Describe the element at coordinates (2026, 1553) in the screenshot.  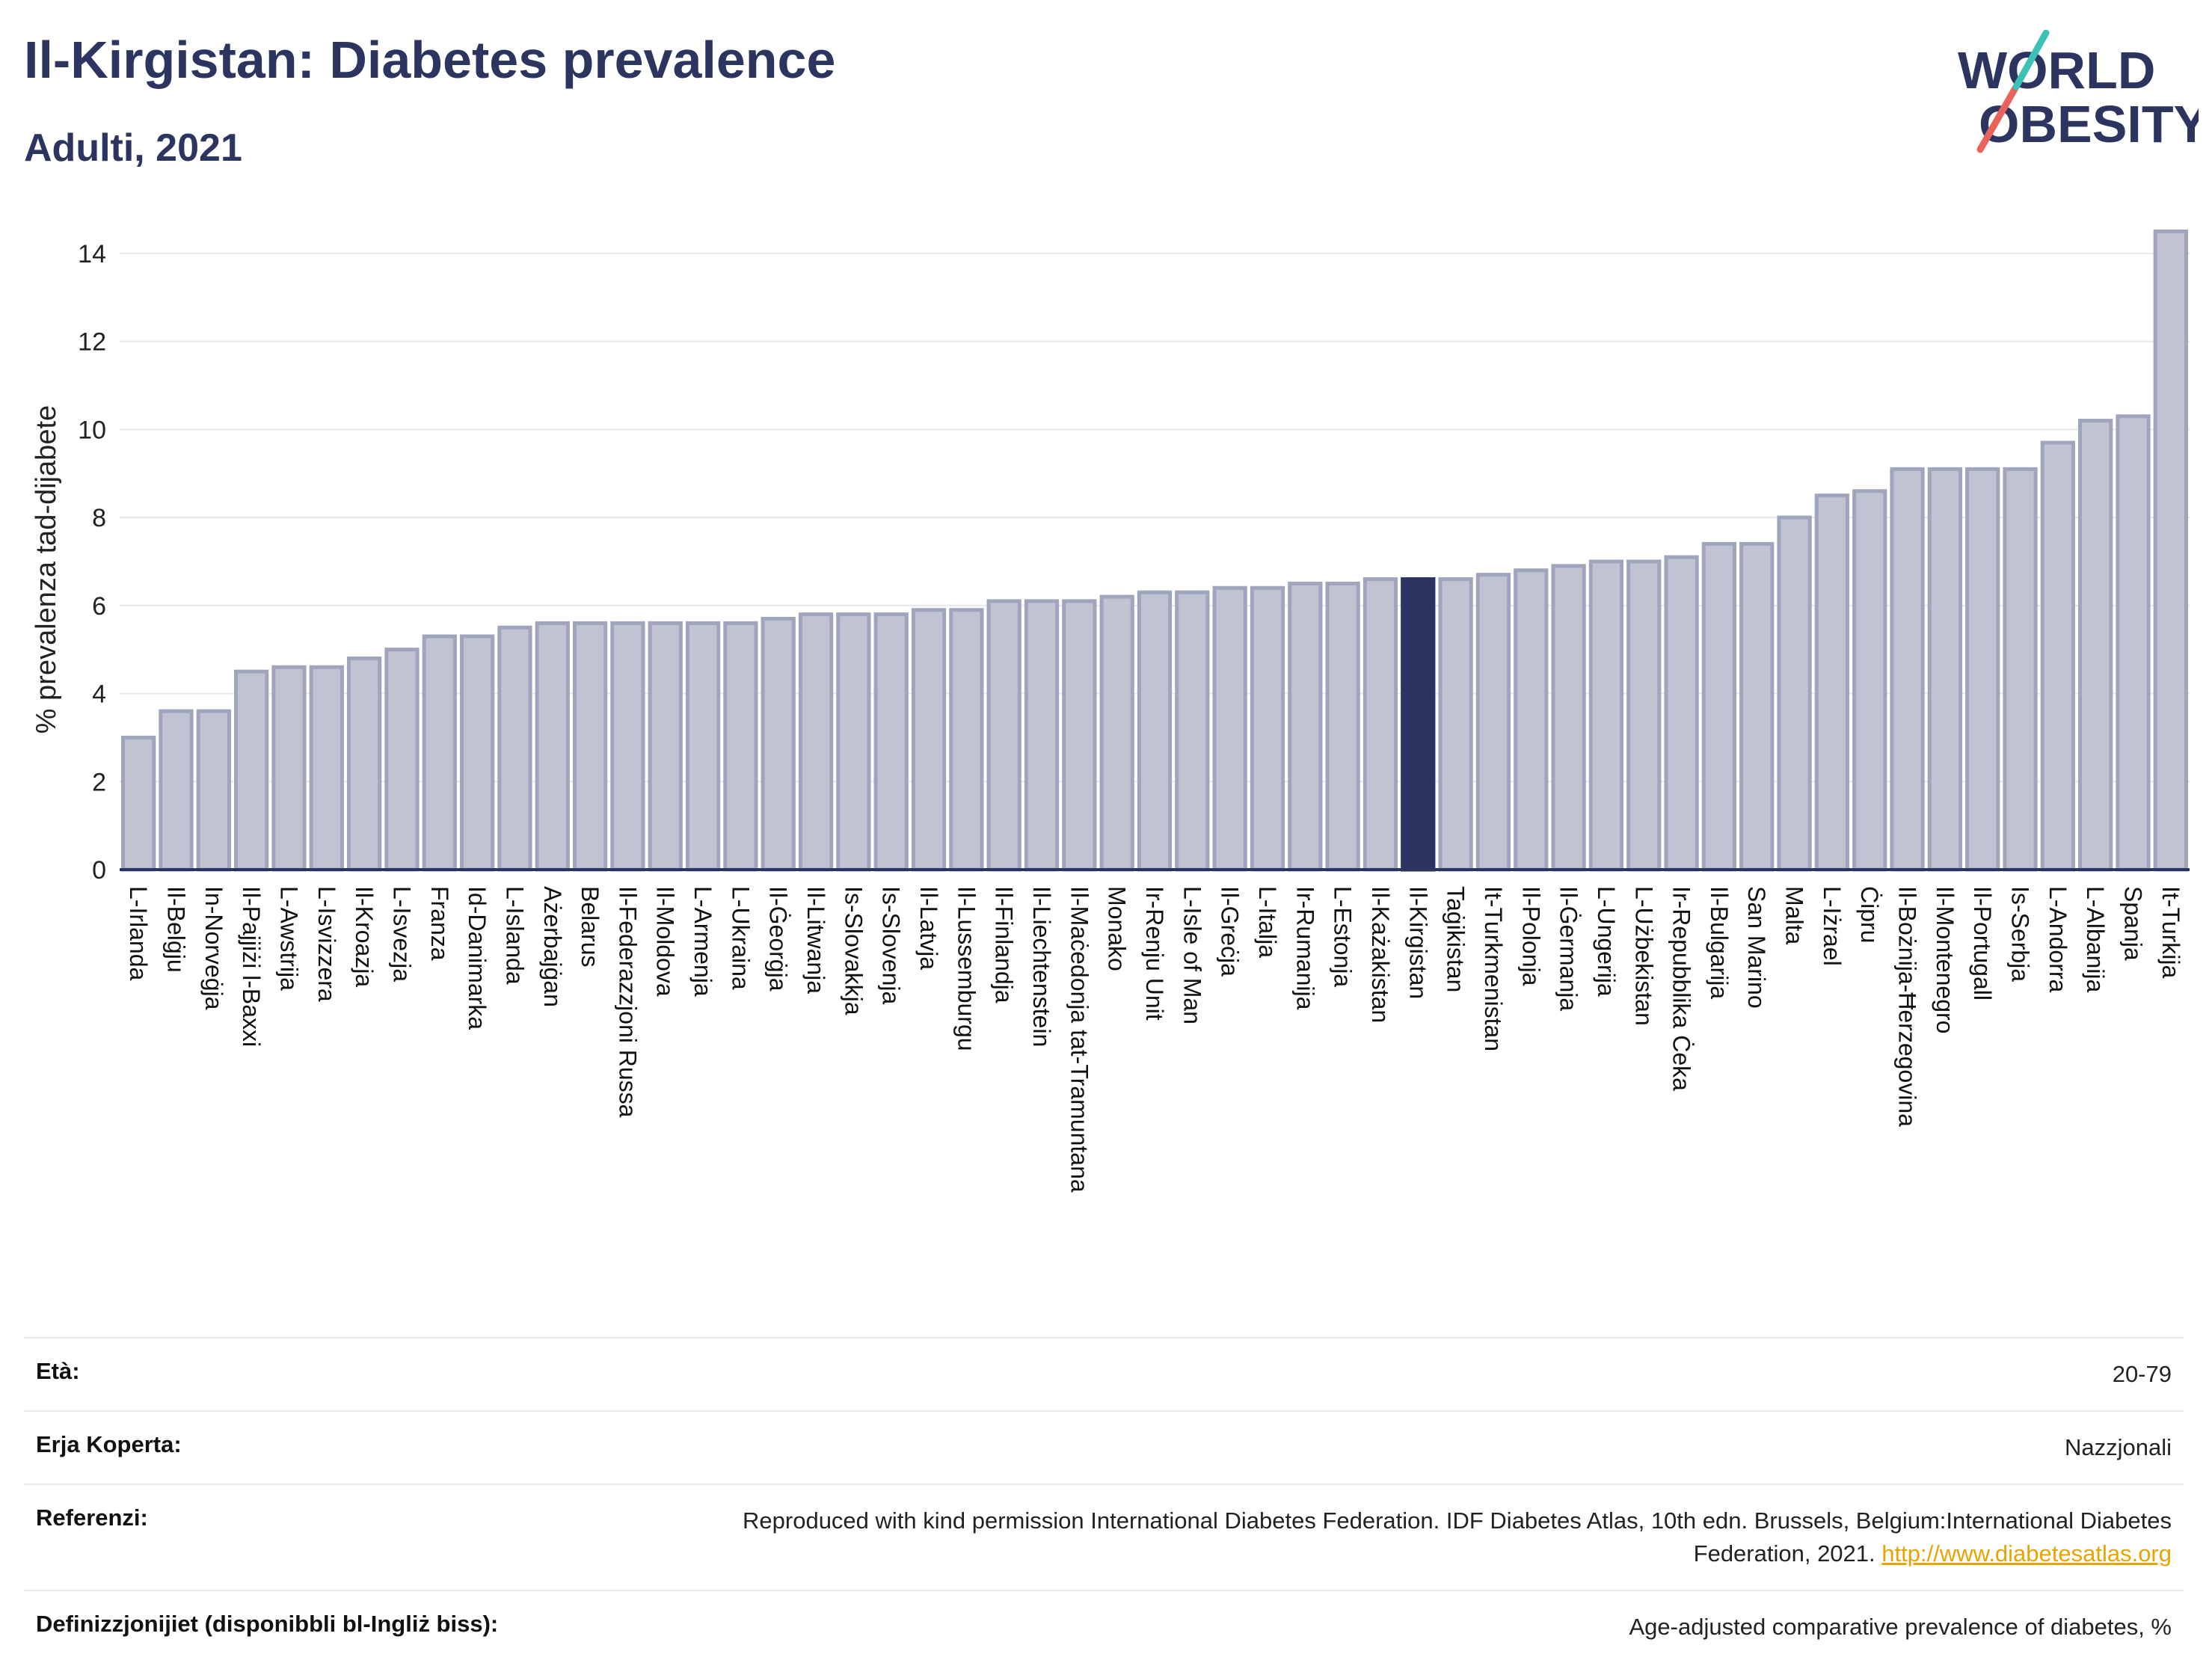
I see `reference-link: http://www.diabetesatlas.org` at that location.